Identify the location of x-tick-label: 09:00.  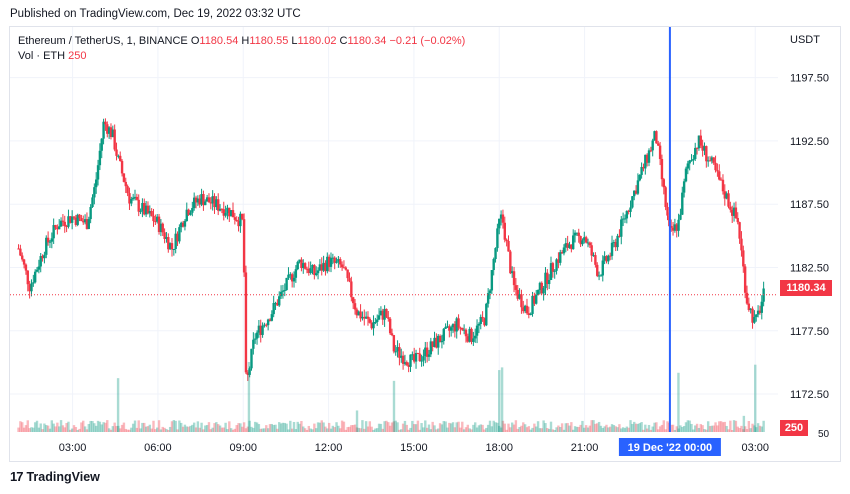
(243, 448).